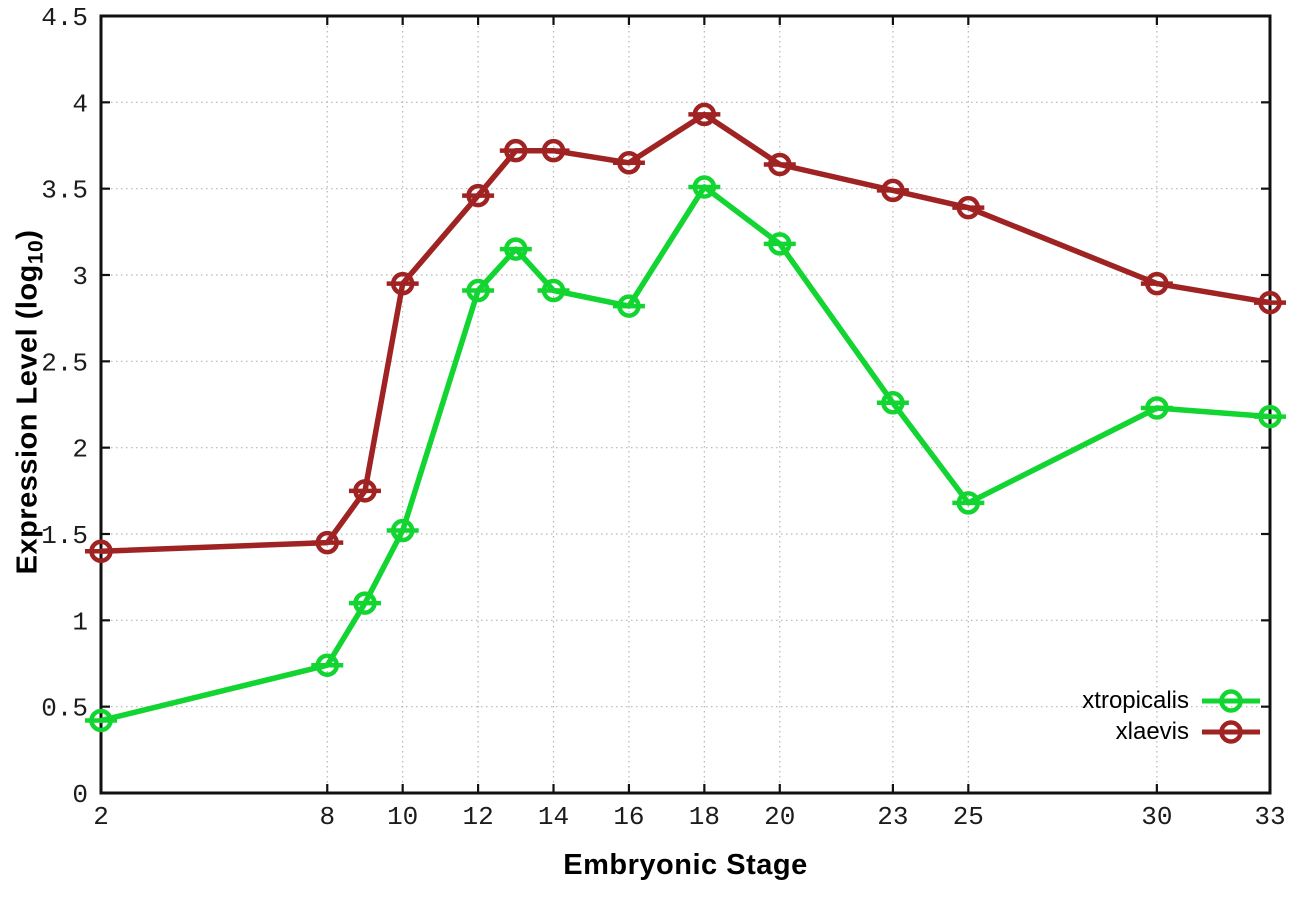 The image size is (1296, 907). I want to click on y-tick-label: 3.5, so click(64, 191).